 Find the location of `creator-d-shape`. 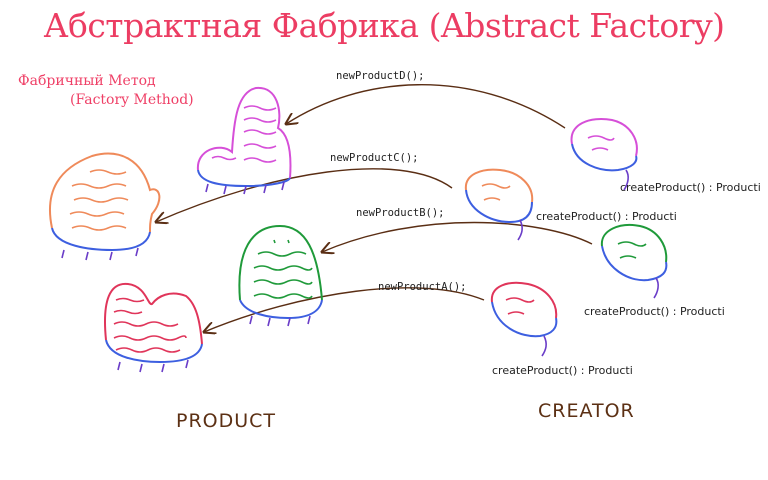

creator-d-shape is located at coordinates (604, 154).